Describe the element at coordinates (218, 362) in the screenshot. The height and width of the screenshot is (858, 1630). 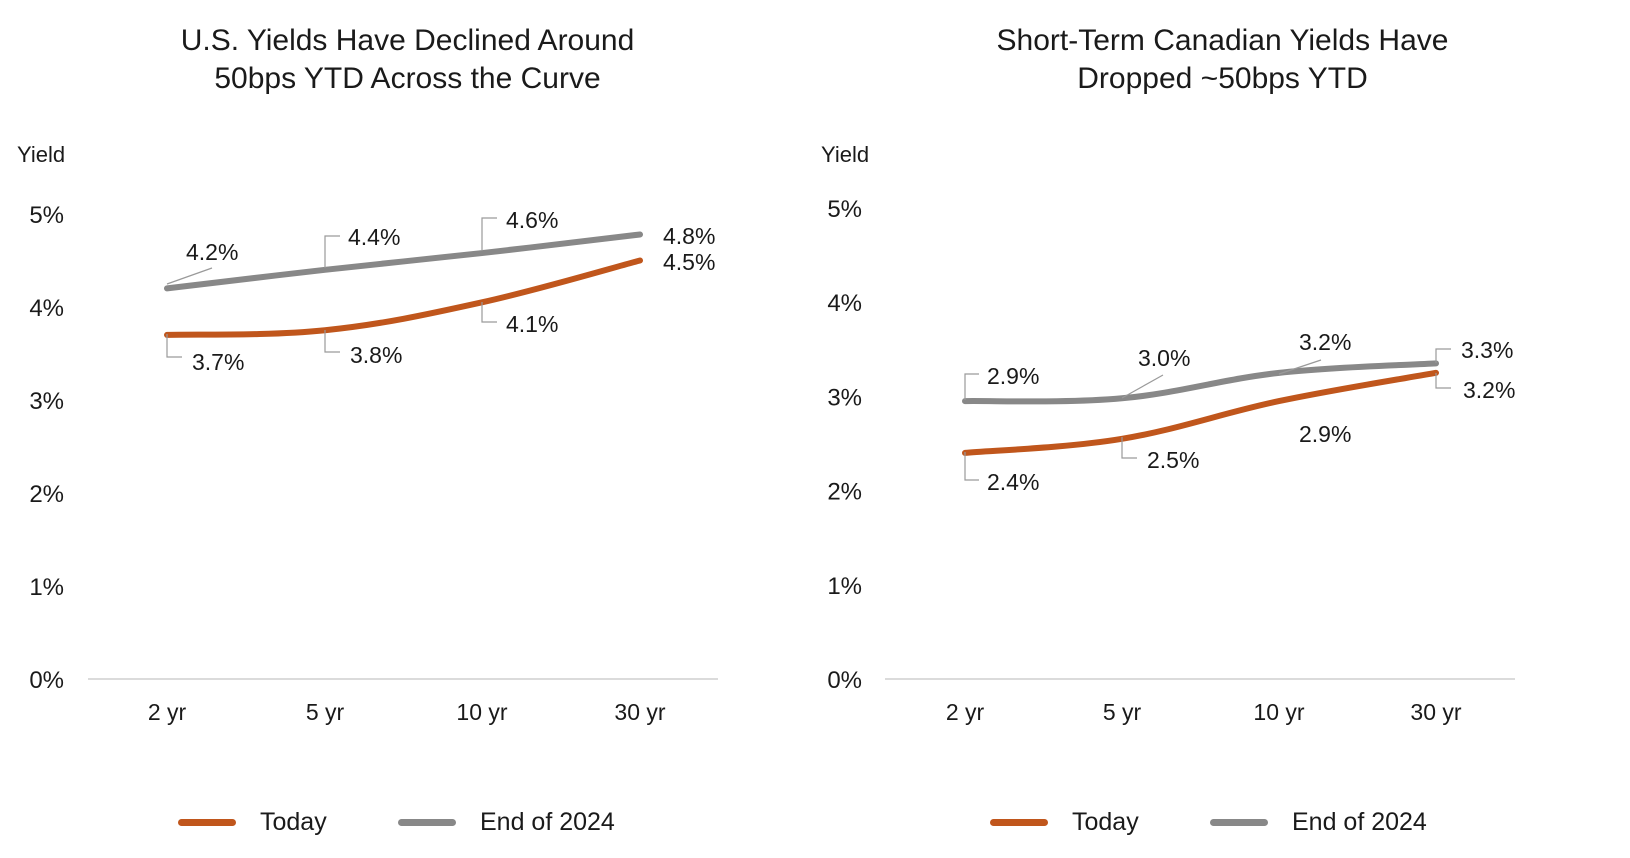
I see `data-label: 3.7%` at that location.